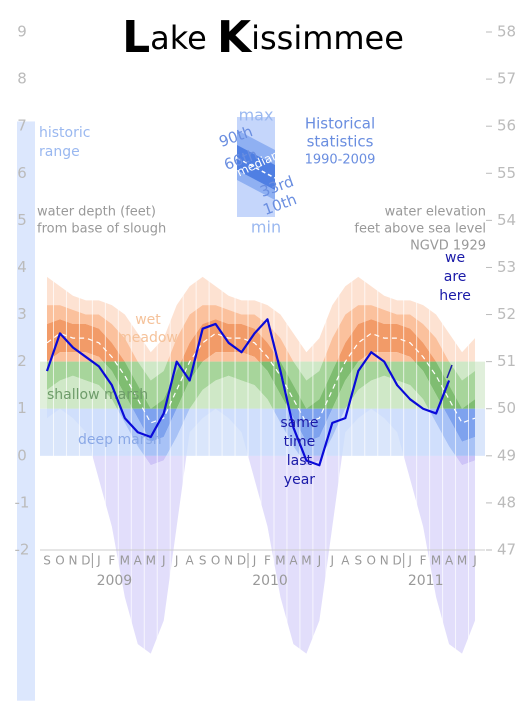 The height and width of the screenshot is (719, 526). Describe the element at coordinates (22, 220) in the screenshot. I see `y-tick-label: 5` at that location.